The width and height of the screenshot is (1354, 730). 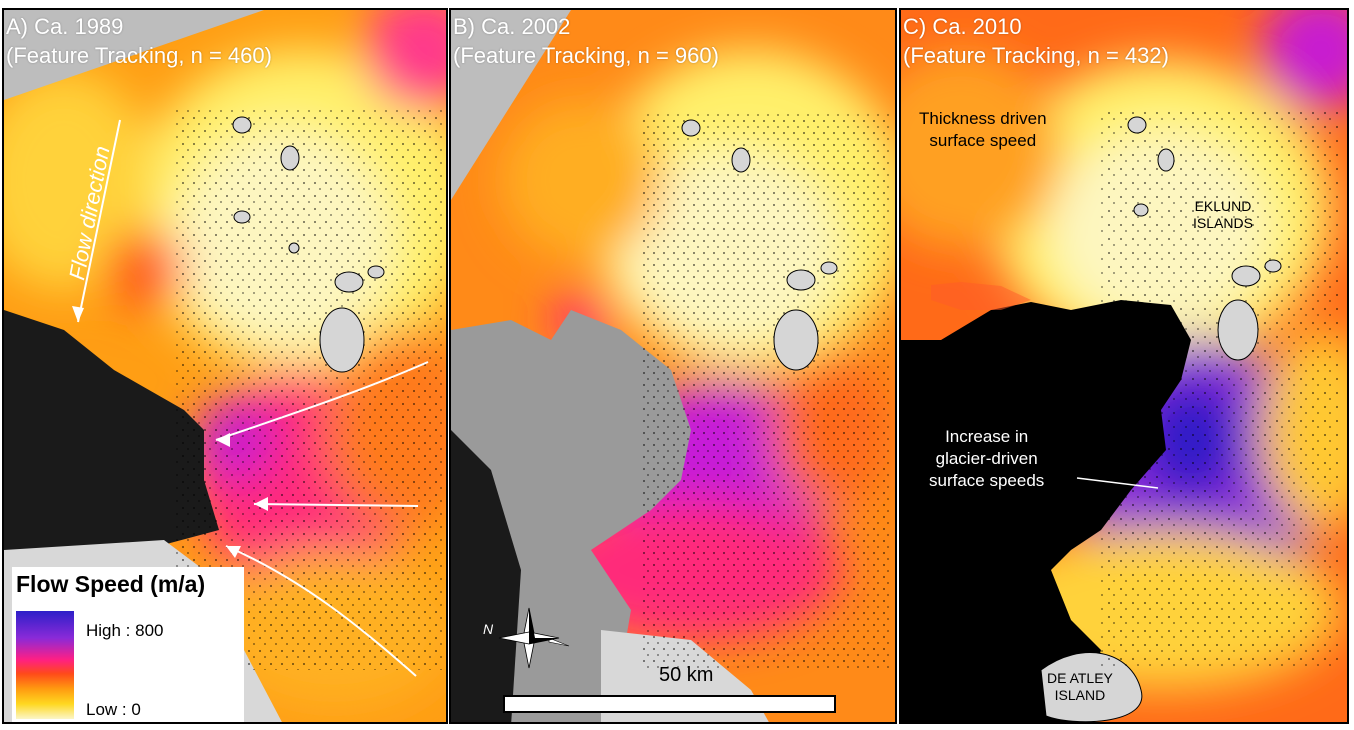 I want to click on scale-bar, so click(x=669, y=704).